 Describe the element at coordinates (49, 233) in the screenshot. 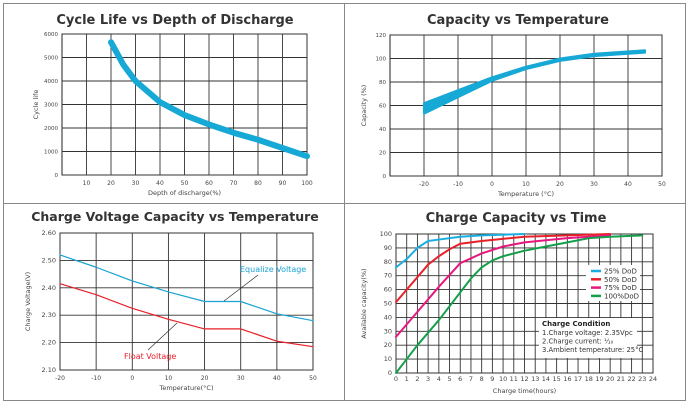

I see `y-tick-label: 2.60` at that location.